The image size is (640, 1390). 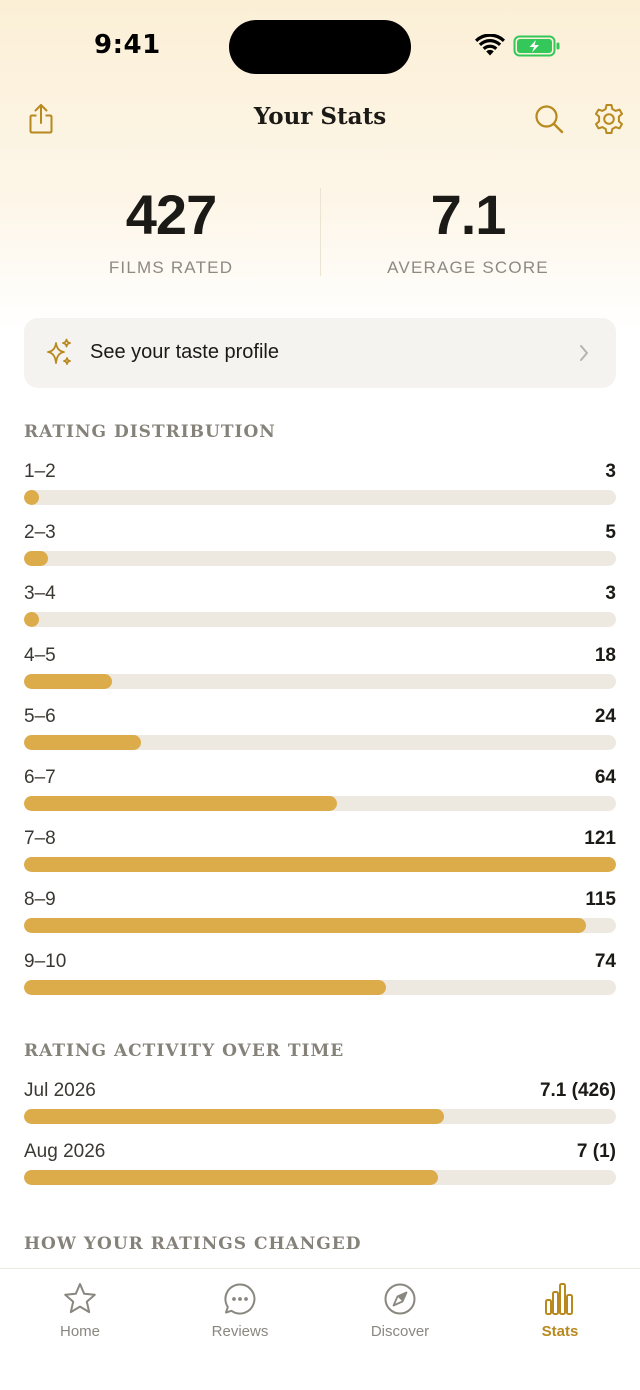 I want to click on distribution-row: 1–2 3, so click(x=320, y=486).